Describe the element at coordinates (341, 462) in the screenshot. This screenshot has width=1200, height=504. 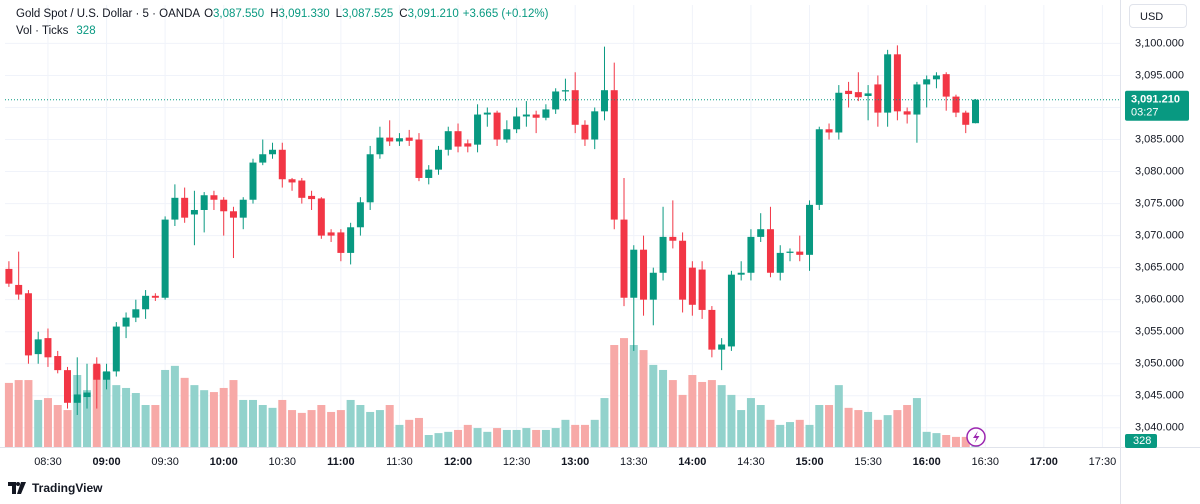
I see `x-tick-label: 11:00` at that location.